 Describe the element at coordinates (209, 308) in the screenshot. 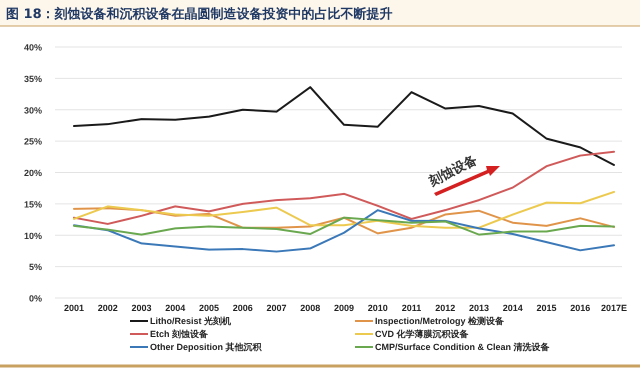

I see `x-tick-label: 2005` at that location.